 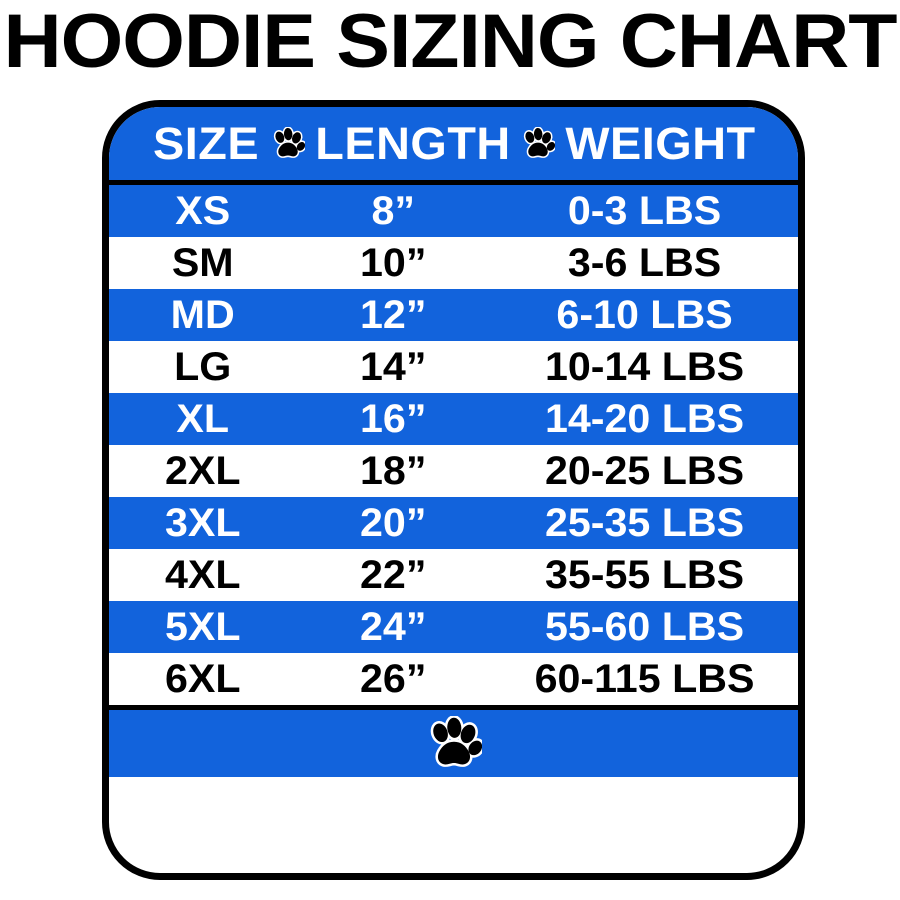 I want to click on cell-size: 4XL, so click(x=202, y=575).